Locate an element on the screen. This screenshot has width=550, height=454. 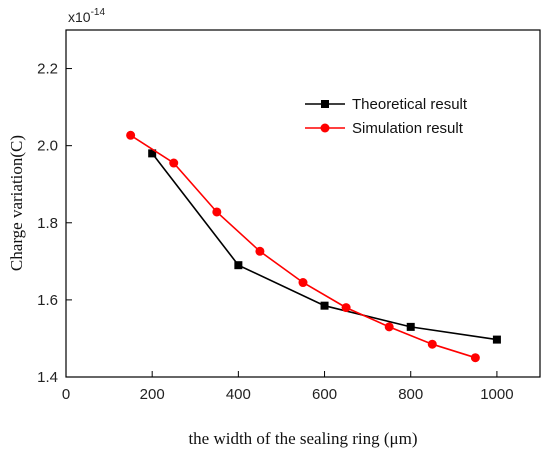
y-tick-label: 1.6 is located at coordinates (47, 300).